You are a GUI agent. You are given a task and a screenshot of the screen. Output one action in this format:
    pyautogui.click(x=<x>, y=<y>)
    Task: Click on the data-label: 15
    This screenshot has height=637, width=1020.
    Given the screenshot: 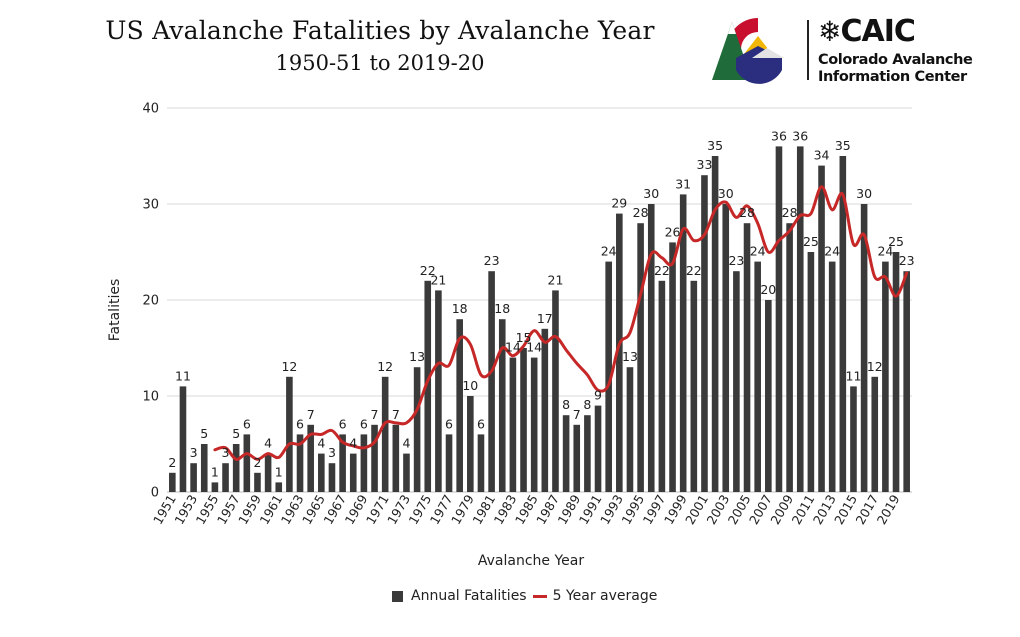 What is the action you would take?
    pyautogui.click(x=524, y=337)
    